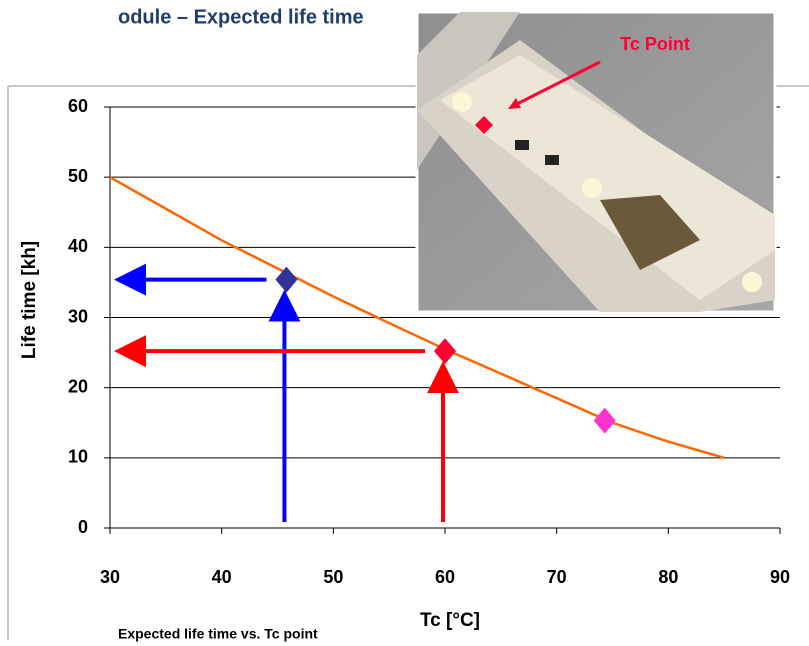 The image size is (809, 646). What do you see at coordinates (445, 577) in the screenshot?
I see `x-tick-label: 60` at bounding box center [445, 577].